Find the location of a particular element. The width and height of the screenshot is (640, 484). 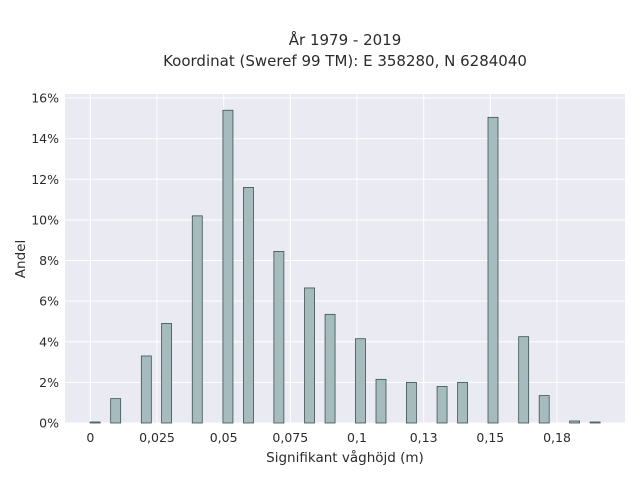

y-tick-label: 0% is located at coordinates (49, 423).